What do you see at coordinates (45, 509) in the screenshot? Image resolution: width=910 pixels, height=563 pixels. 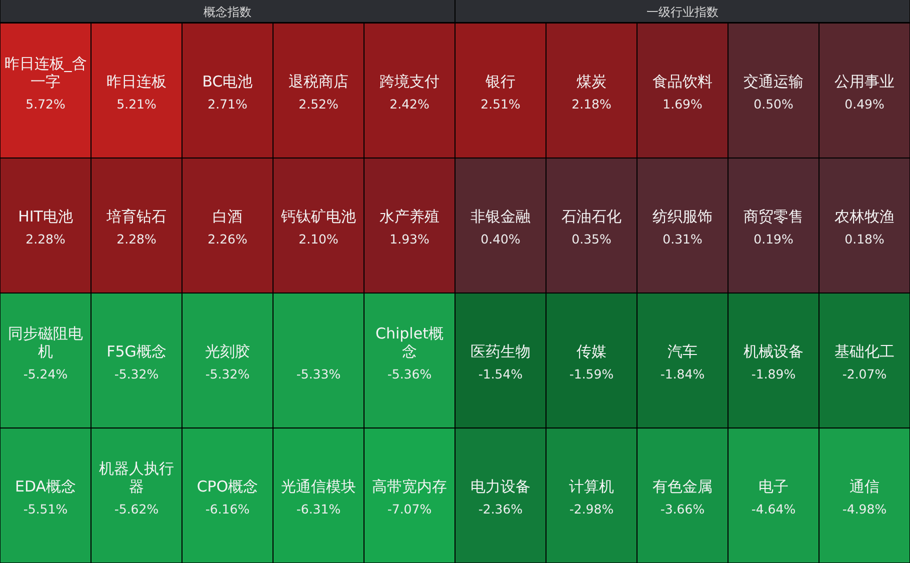 I see `data-label: -5.51%` at bounding box center [45, 509].